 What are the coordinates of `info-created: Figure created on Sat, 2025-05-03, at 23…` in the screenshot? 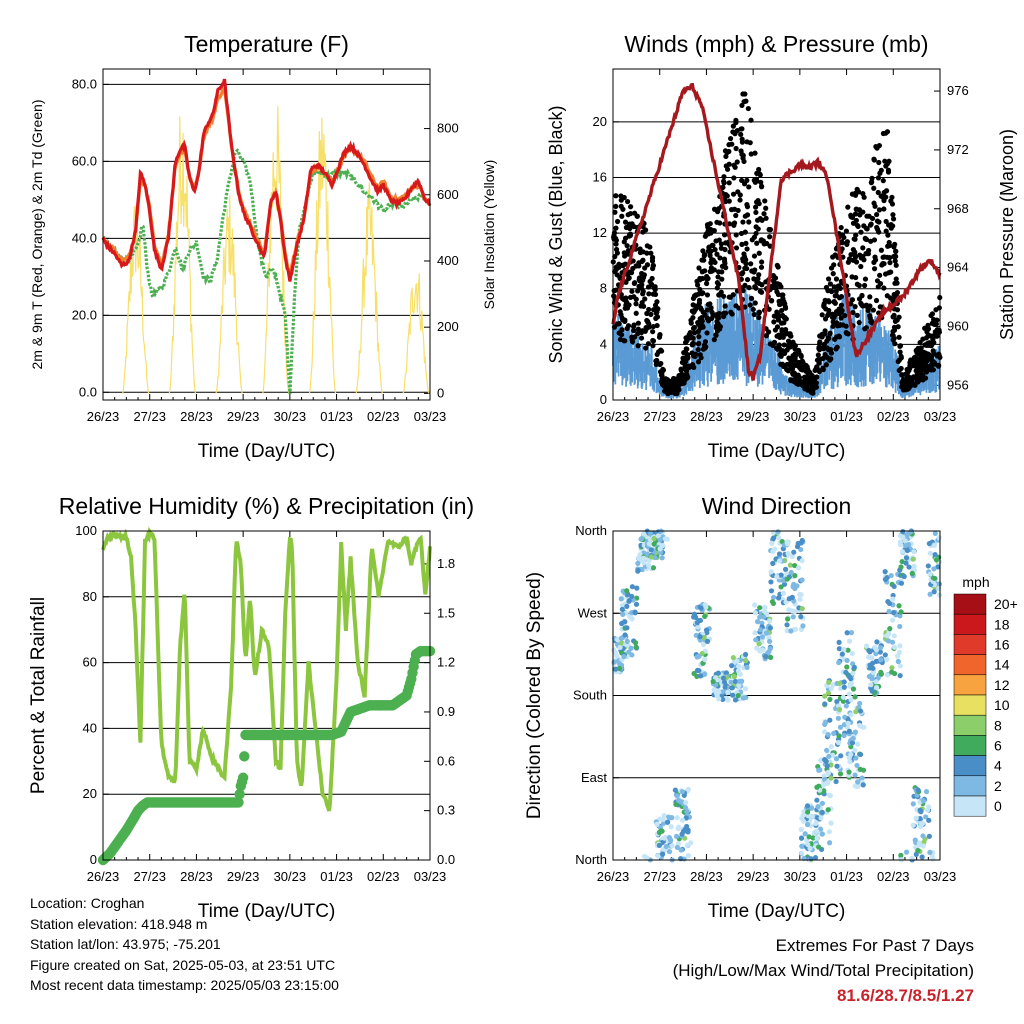 It's located at (183, 964).